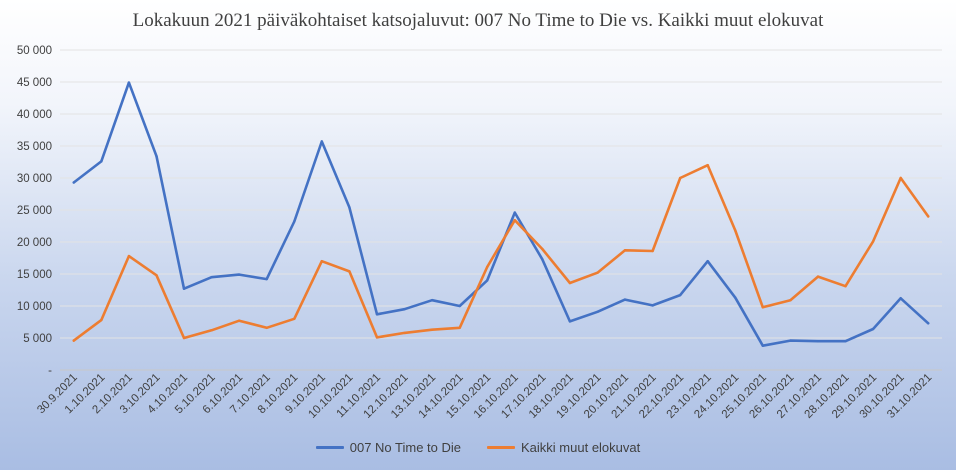 This screenshot has width=956, height=470. Describe the element at coordinates (34, 115) in the screenshot. I see `y-tick-label: 40 000` at that location.